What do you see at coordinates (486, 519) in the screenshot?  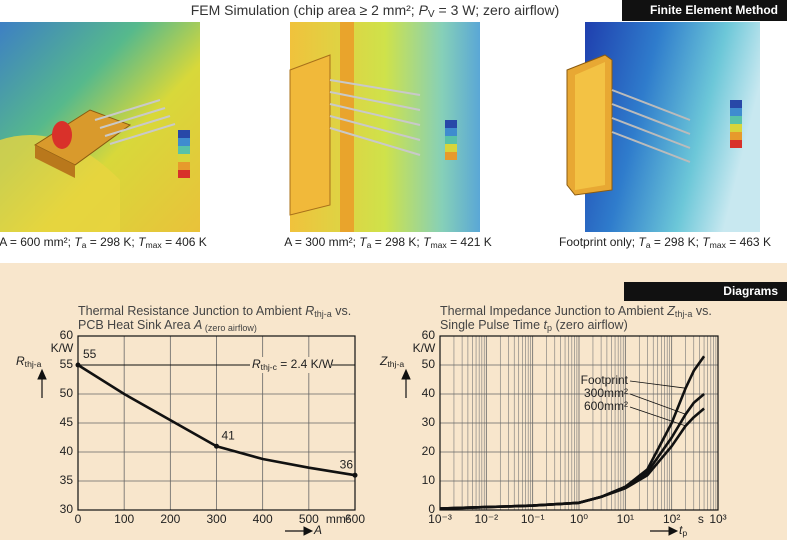 I see `x-tick-label: 10⁻²` at bounding box center [486, 519].